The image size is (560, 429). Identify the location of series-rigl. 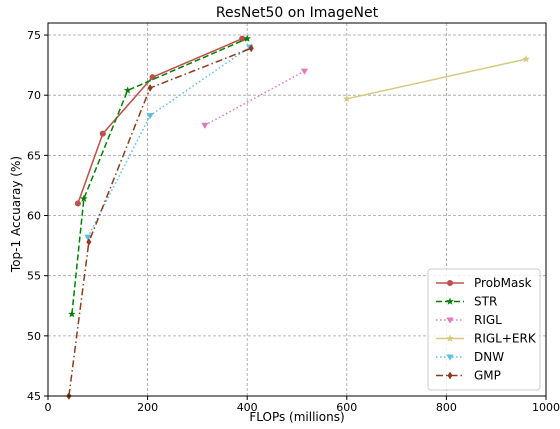
(255, 98).